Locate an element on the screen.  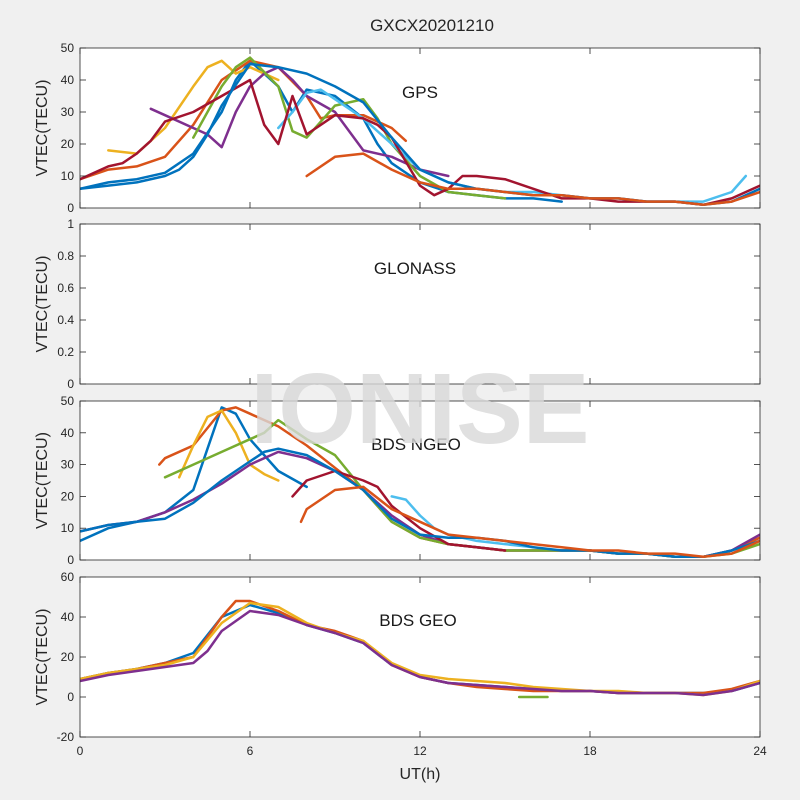
panel-label: GPS is located at coordinates (420, 92).